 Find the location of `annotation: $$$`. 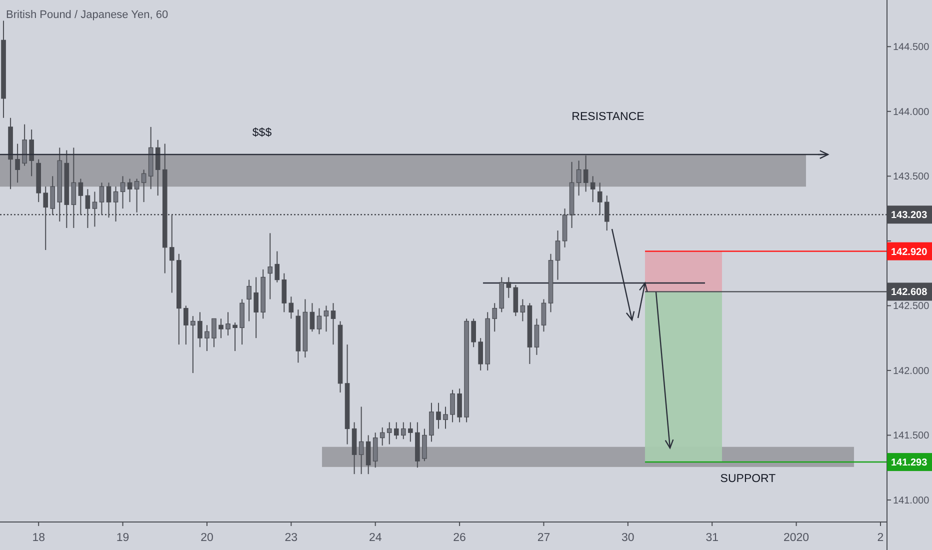

annotation: $$$ is located at coordinates (262, 133).